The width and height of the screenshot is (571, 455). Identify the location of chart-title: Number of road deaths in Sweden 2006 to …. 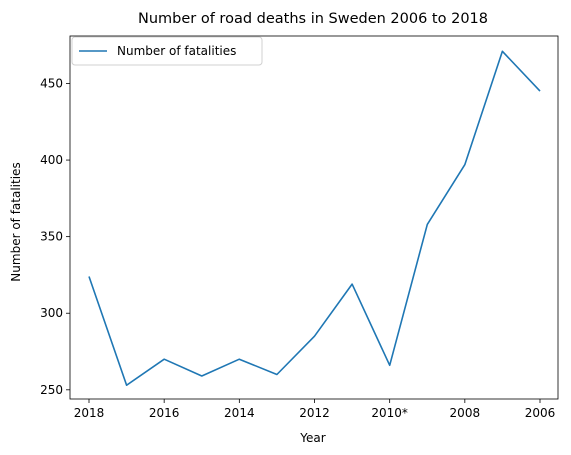
(313, 19).